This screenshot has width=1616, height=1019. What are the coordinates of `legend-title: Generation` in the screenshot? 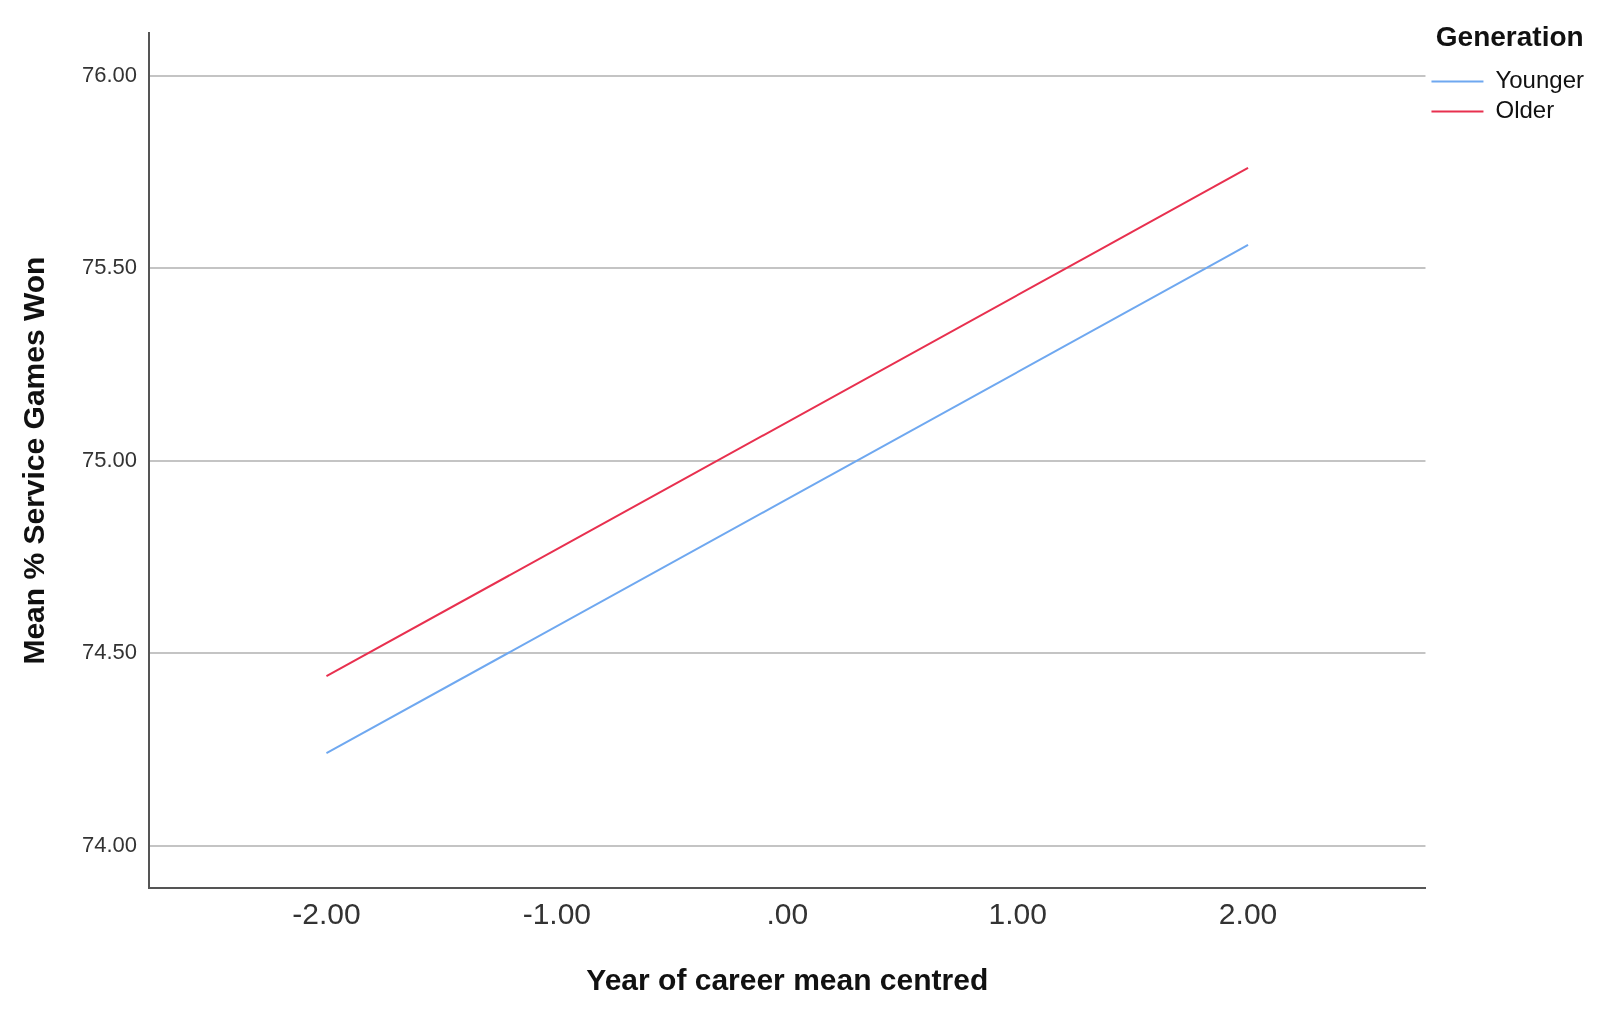 It's located at (1509, 36).